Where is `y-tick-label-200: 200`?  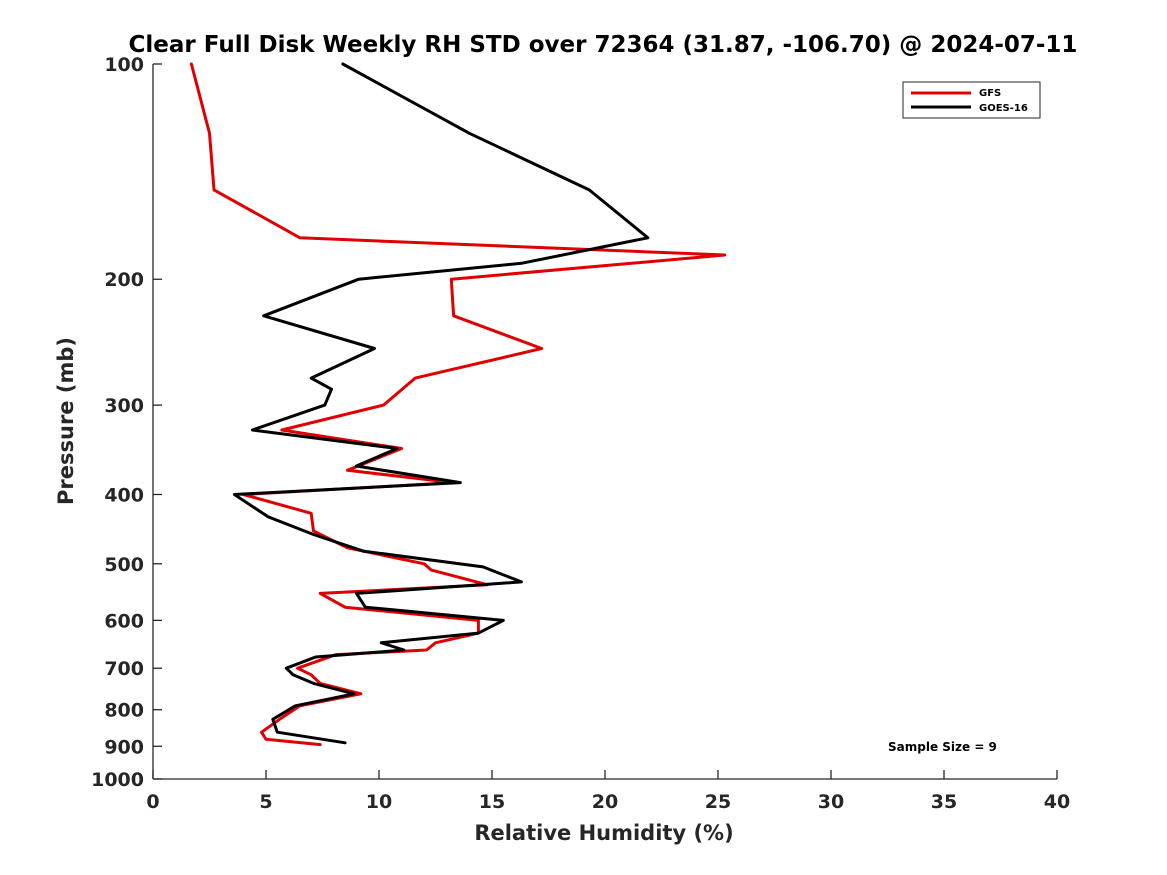
y-tick-label-200: 200 is located at coordinates (124, 280).